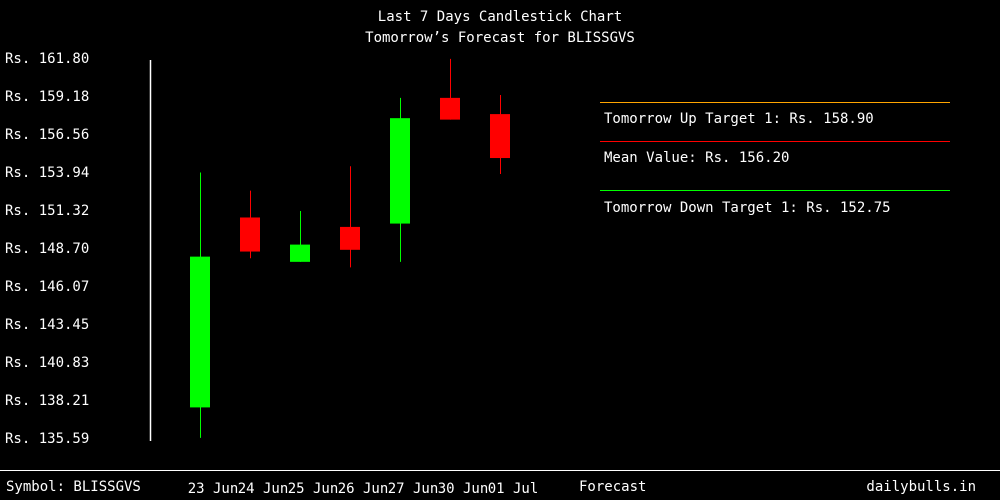 The width and height of the screenshot is (1000, 500). Describe the element at coordinates (47, 363) in the screenshot. I see `y-tick-label: Rs. 140.83` at that location.